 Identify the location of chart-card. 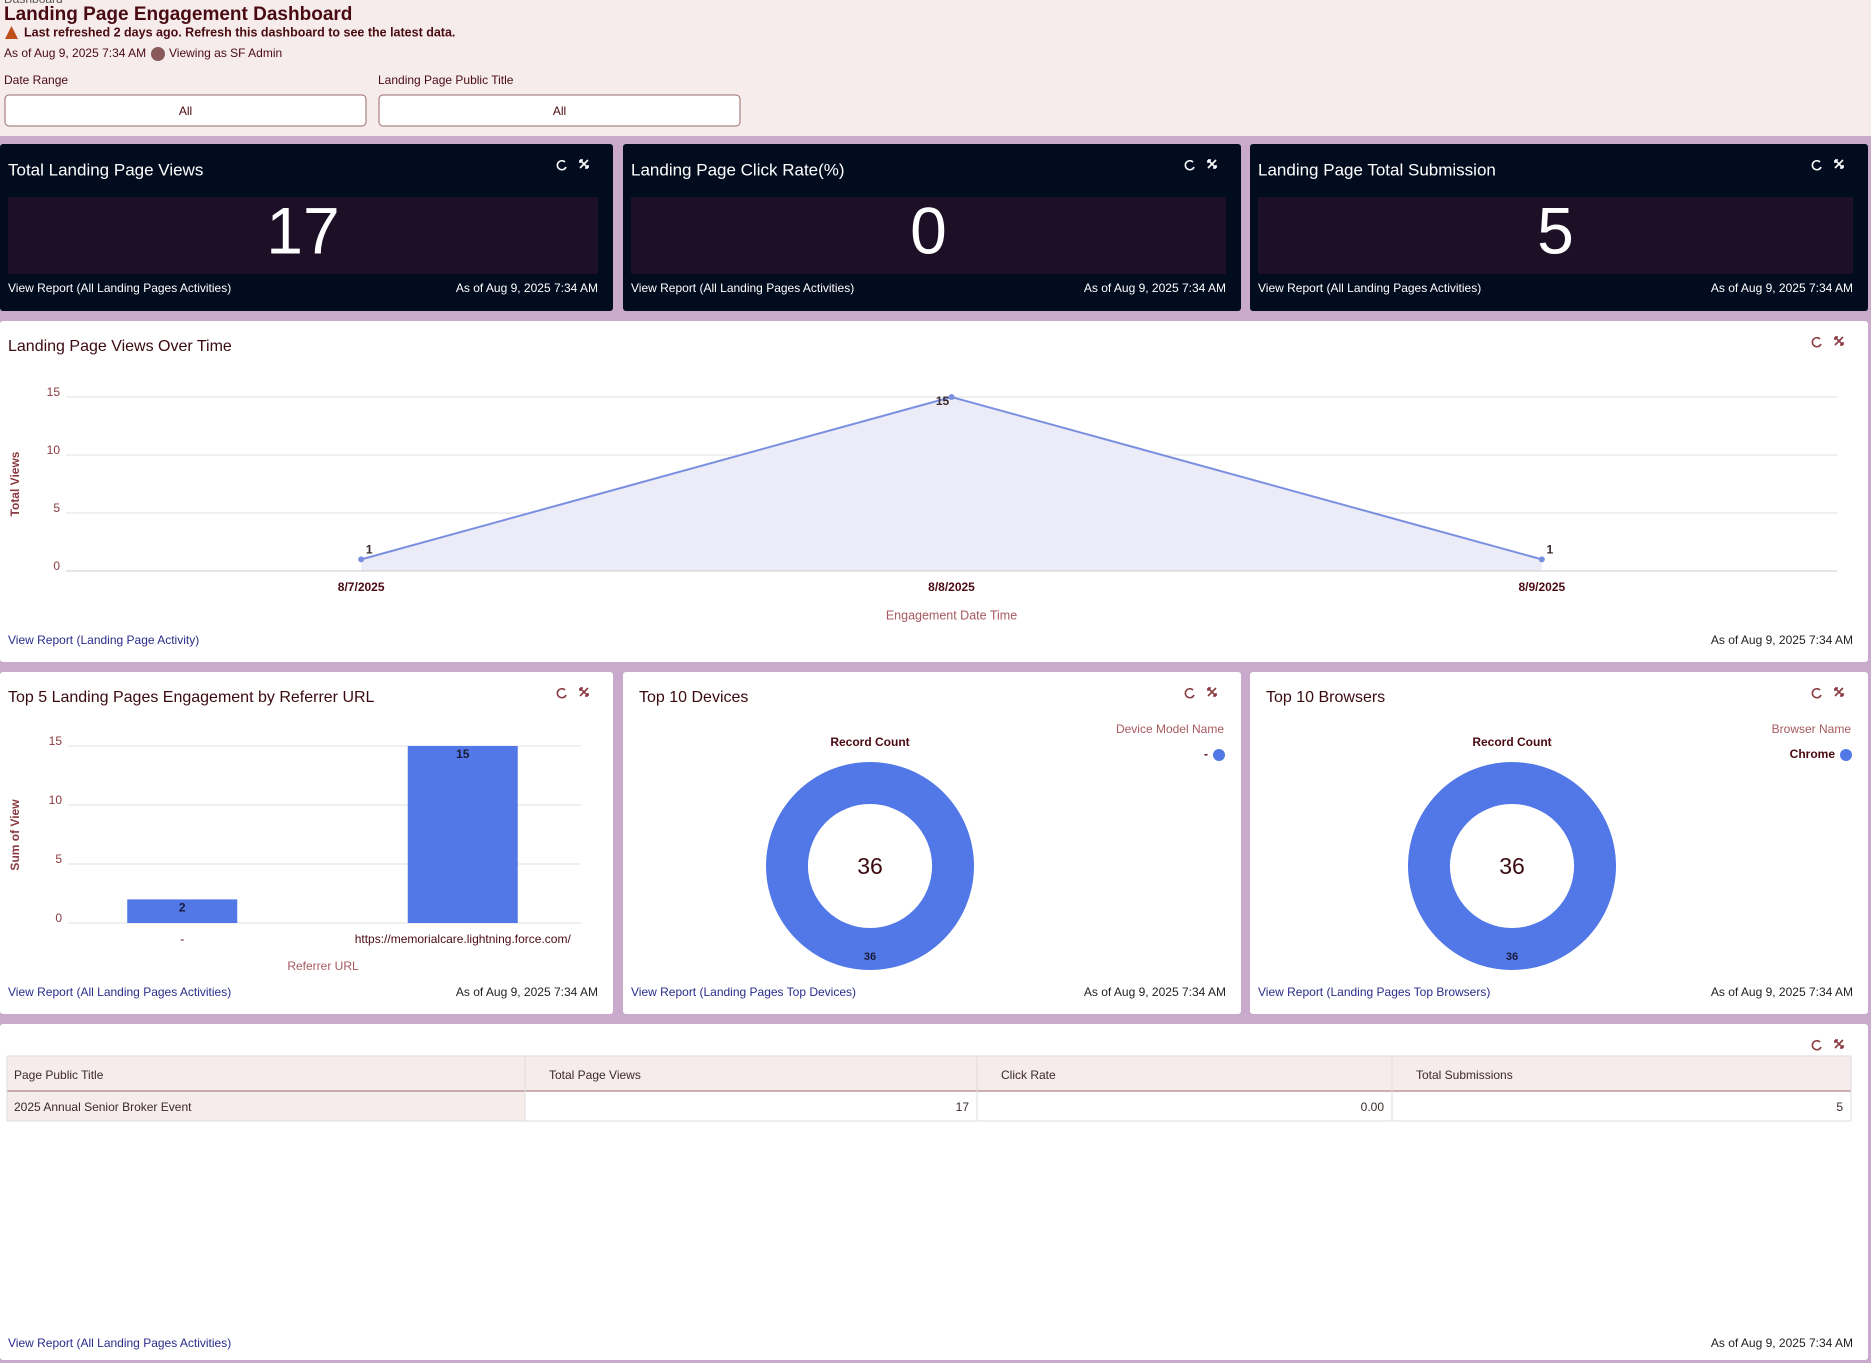
(1559, 843).